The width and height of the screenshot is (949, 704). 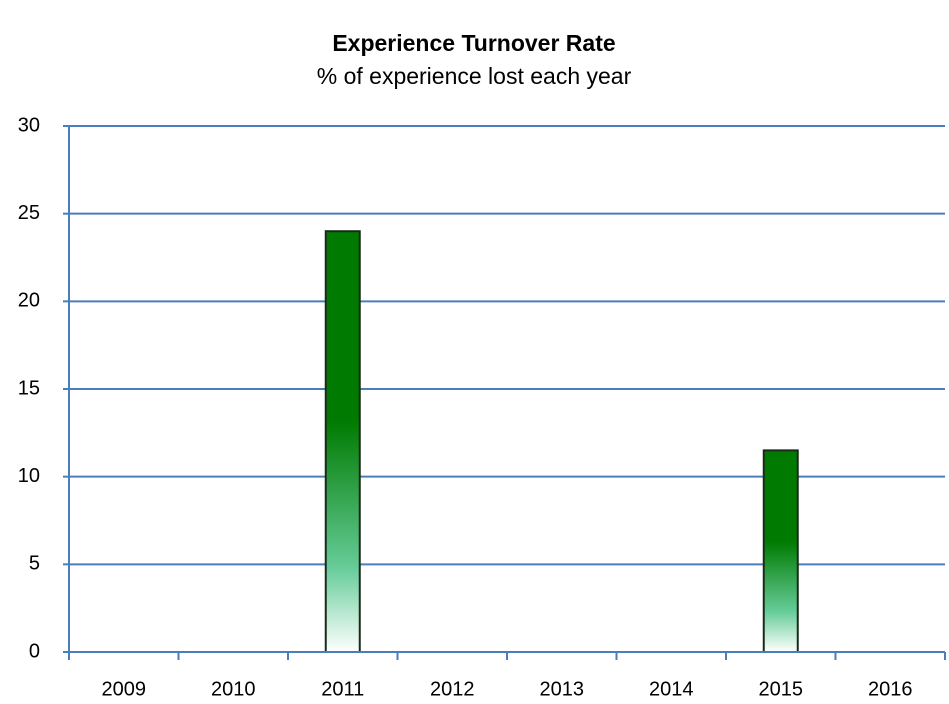 What do you see at coordinates (473, 43) in the screenshot?
I see `chart-title: Experience Turnover Rate` at bounding box center [473, 43].